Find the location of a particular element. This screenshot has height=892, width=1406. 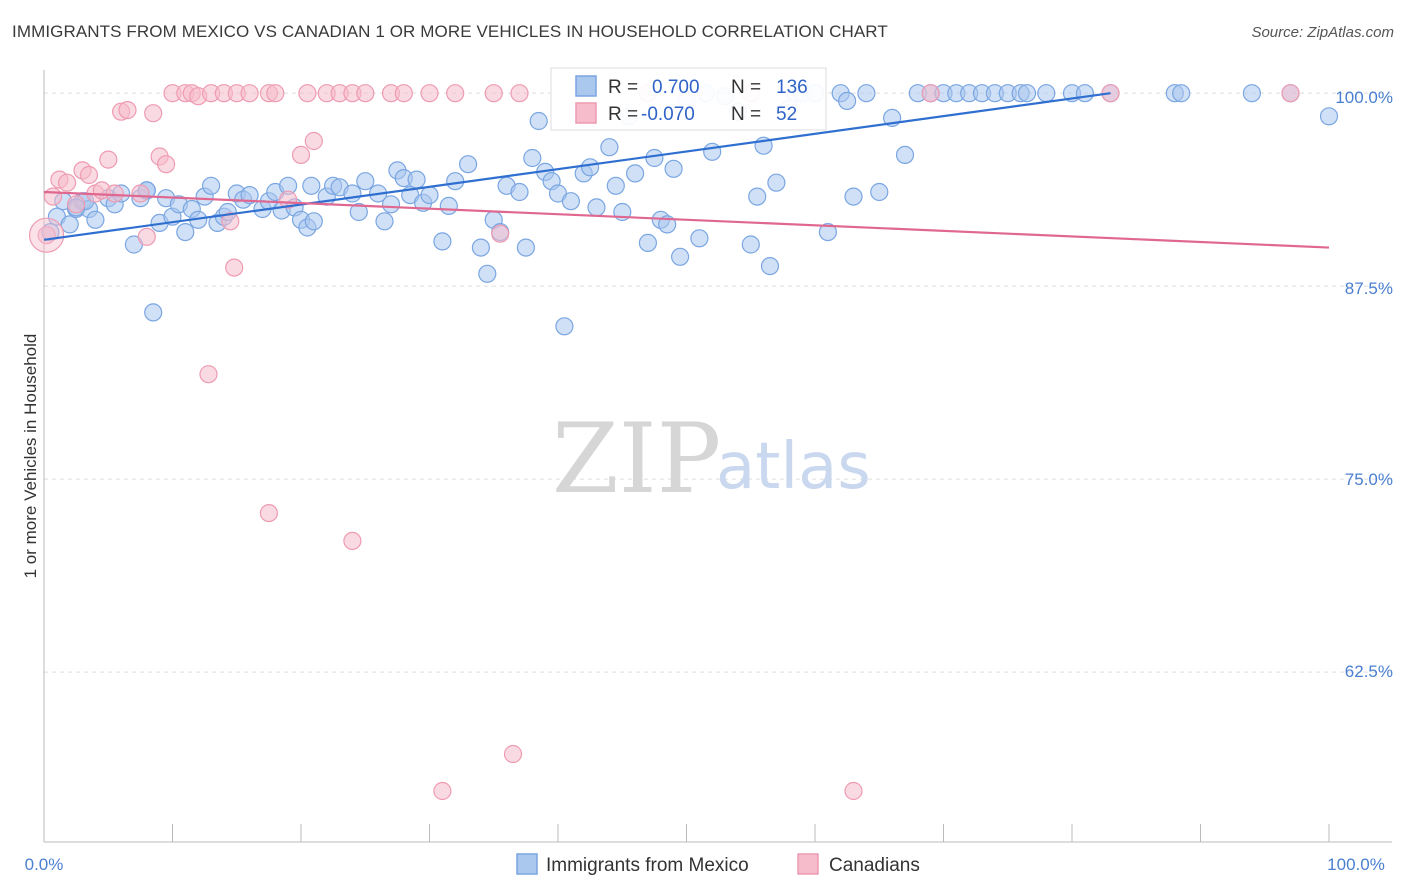

source-label: Source: ZipAtlas.com is located at coordinates (1322, 32).